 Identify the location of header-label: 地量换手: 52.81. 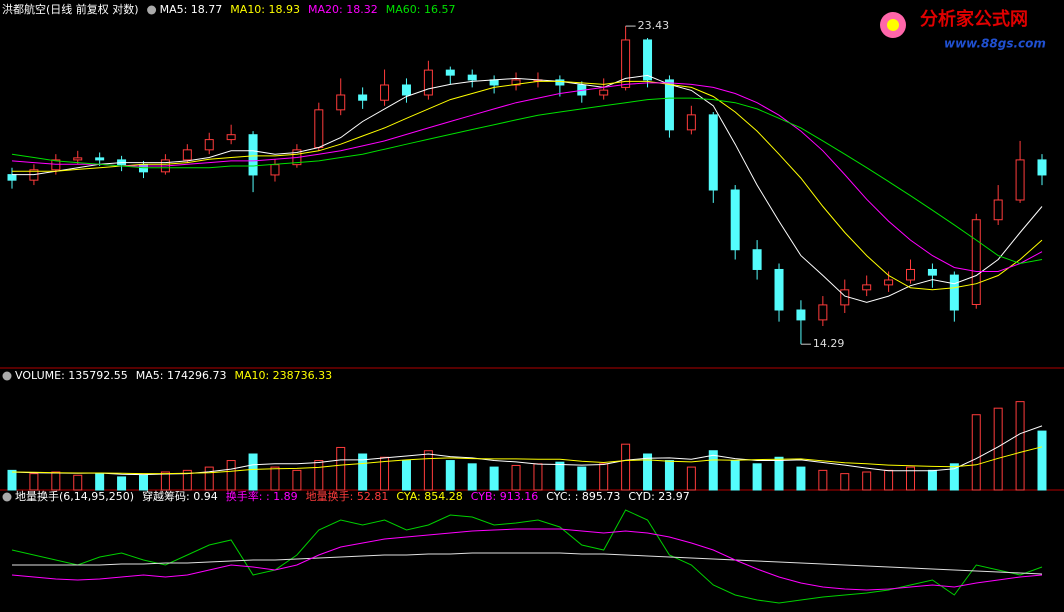
(347, 496).